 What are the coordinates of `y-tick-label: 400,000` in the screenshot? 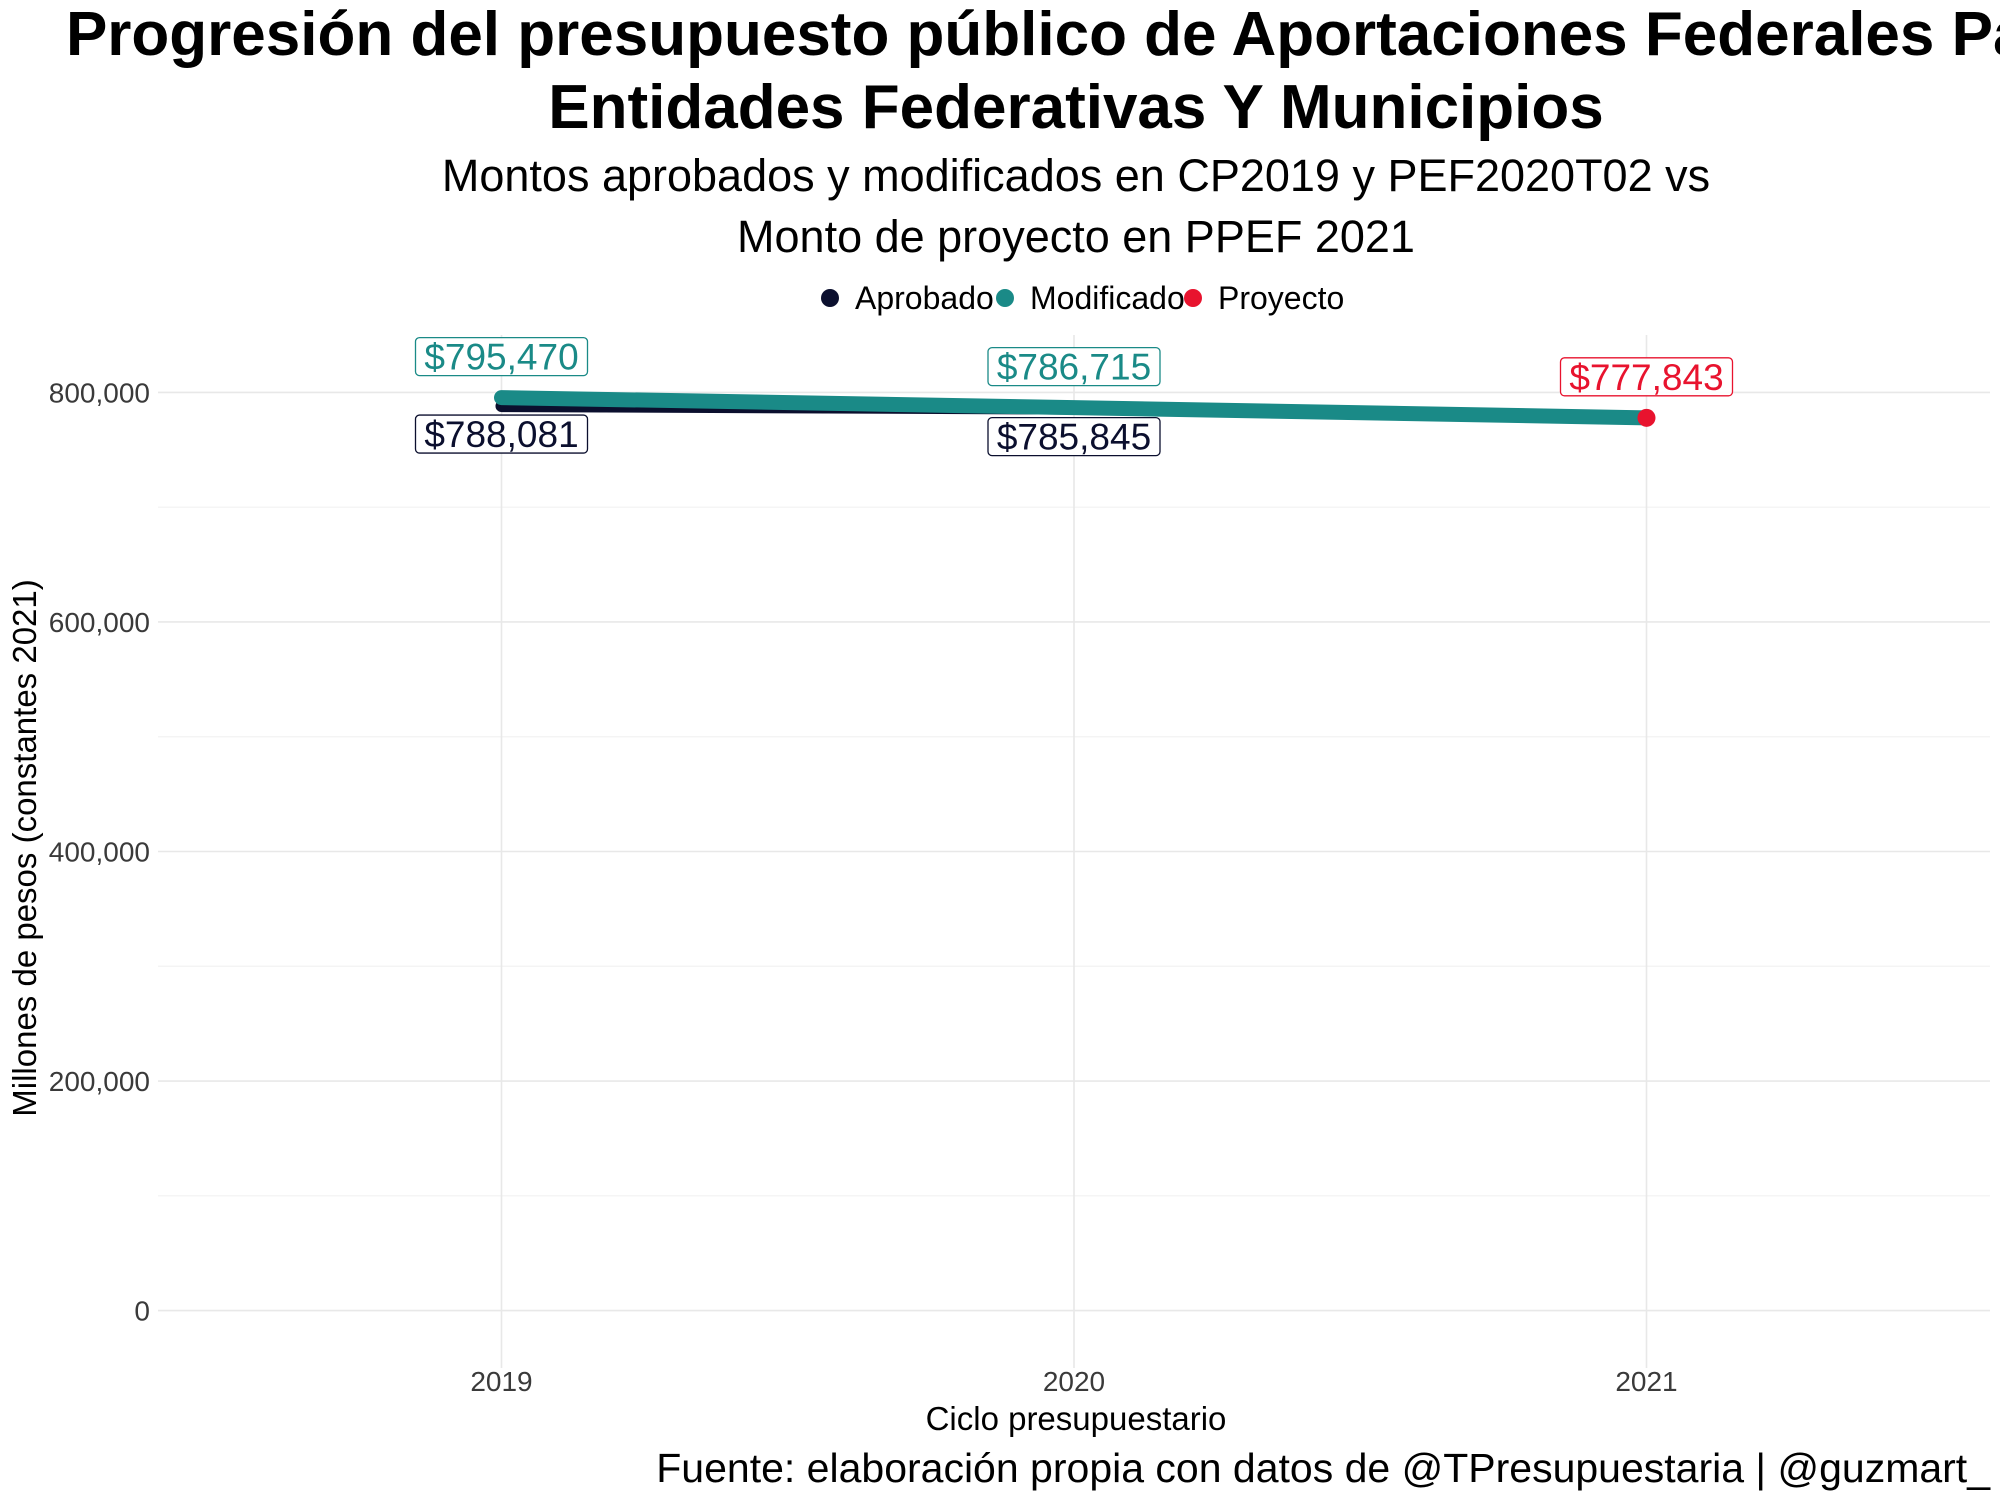 It's located at (99, 852).